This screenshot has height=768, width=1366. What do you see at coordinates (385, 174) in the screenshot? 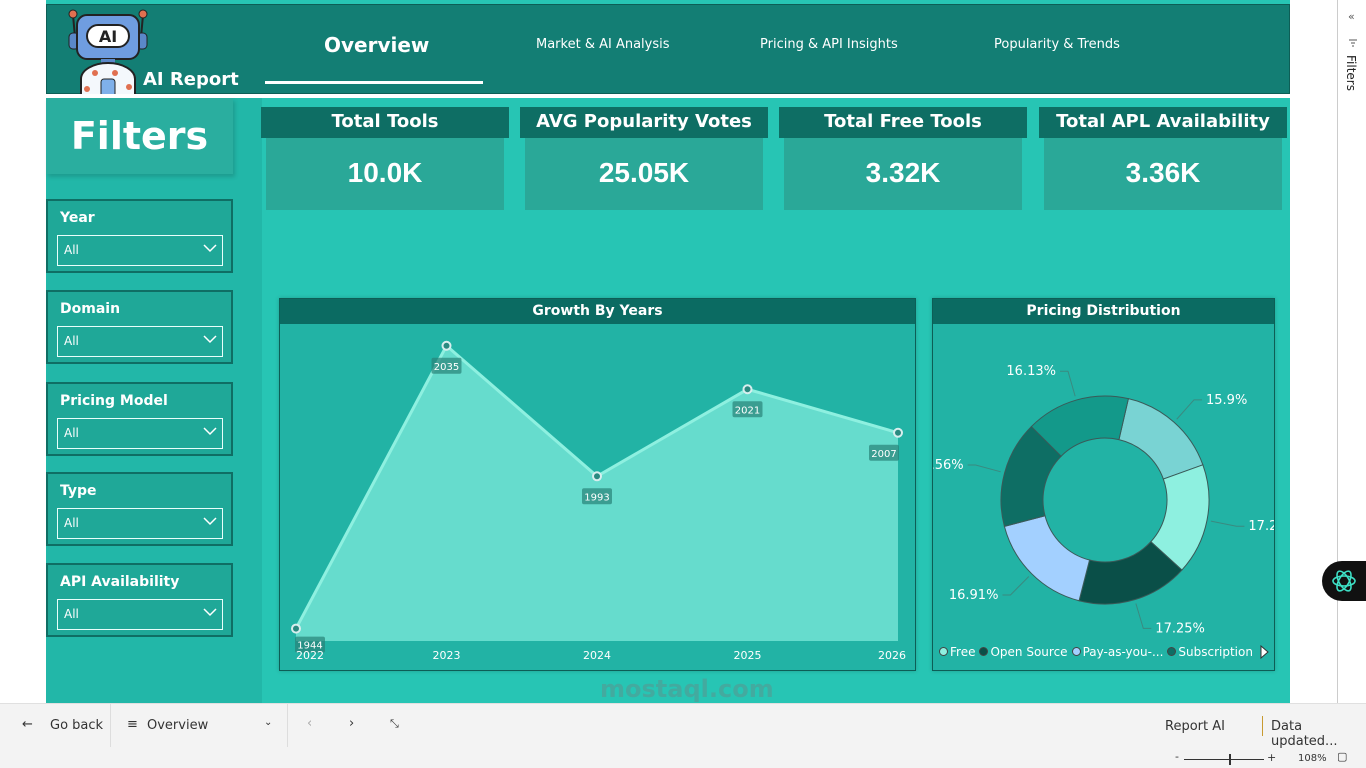
I see `kpi-value: 10.0K` at bounding box center [385, 174].